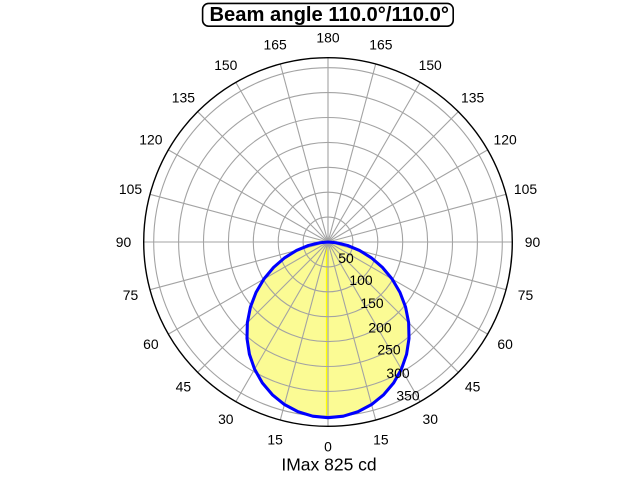 Image resolution: width=640 pixels, height=480 pixels. Describe the element at coordinates (346, 258) in the screenshot. I see `svg-text: 50` at that location.